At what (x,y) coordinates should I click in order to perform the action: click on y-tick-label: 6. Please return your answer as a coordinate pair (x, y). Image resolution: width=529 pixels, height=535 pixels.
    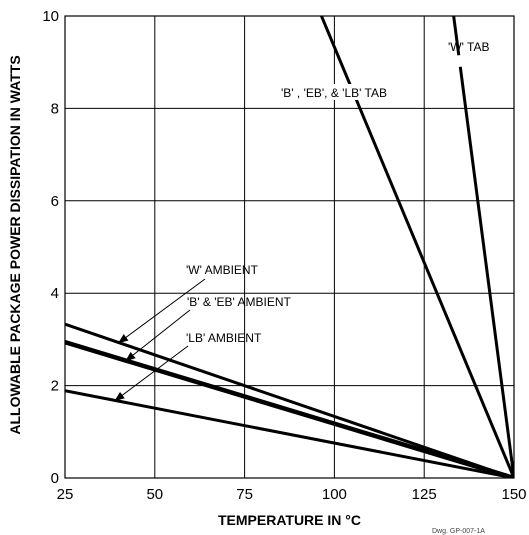
    Looking at the image, I should click on (55, 201).